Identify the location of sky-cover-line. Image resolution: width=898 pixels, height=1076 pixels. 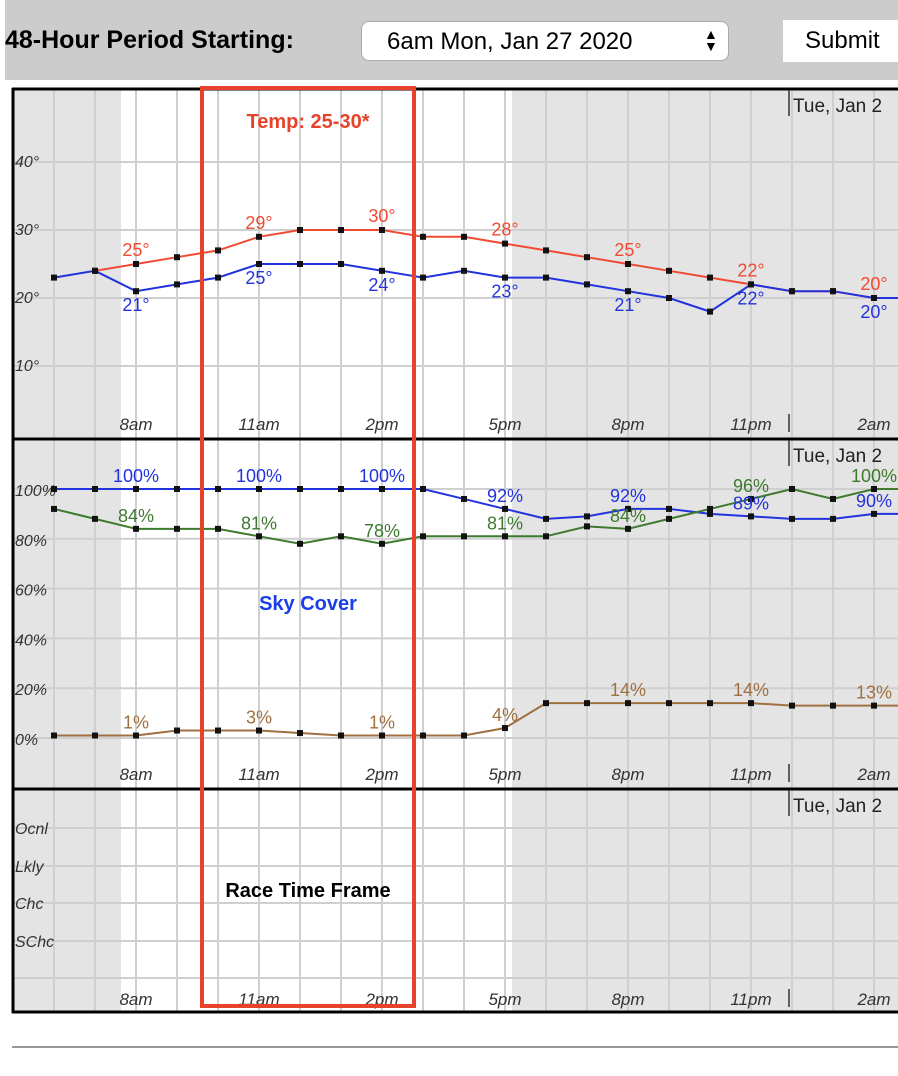
(476, 504).